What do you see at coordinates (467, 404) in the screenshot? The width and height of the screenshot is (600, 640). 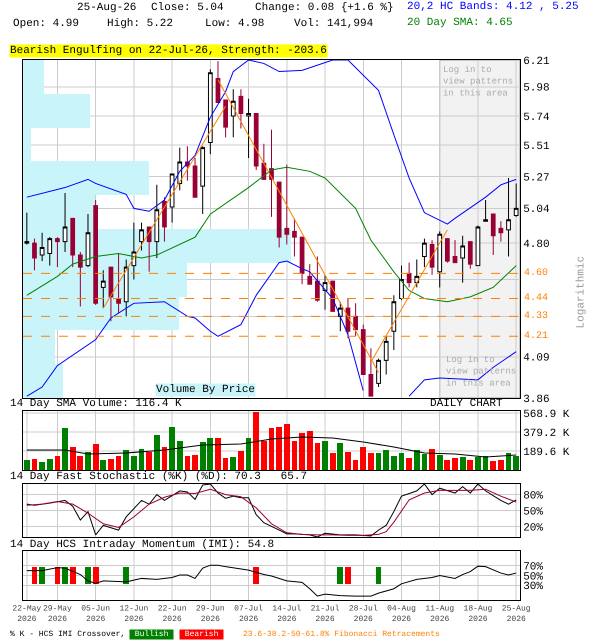 I see `annotation: DAILY CHART` at bounding box center [467, 404].